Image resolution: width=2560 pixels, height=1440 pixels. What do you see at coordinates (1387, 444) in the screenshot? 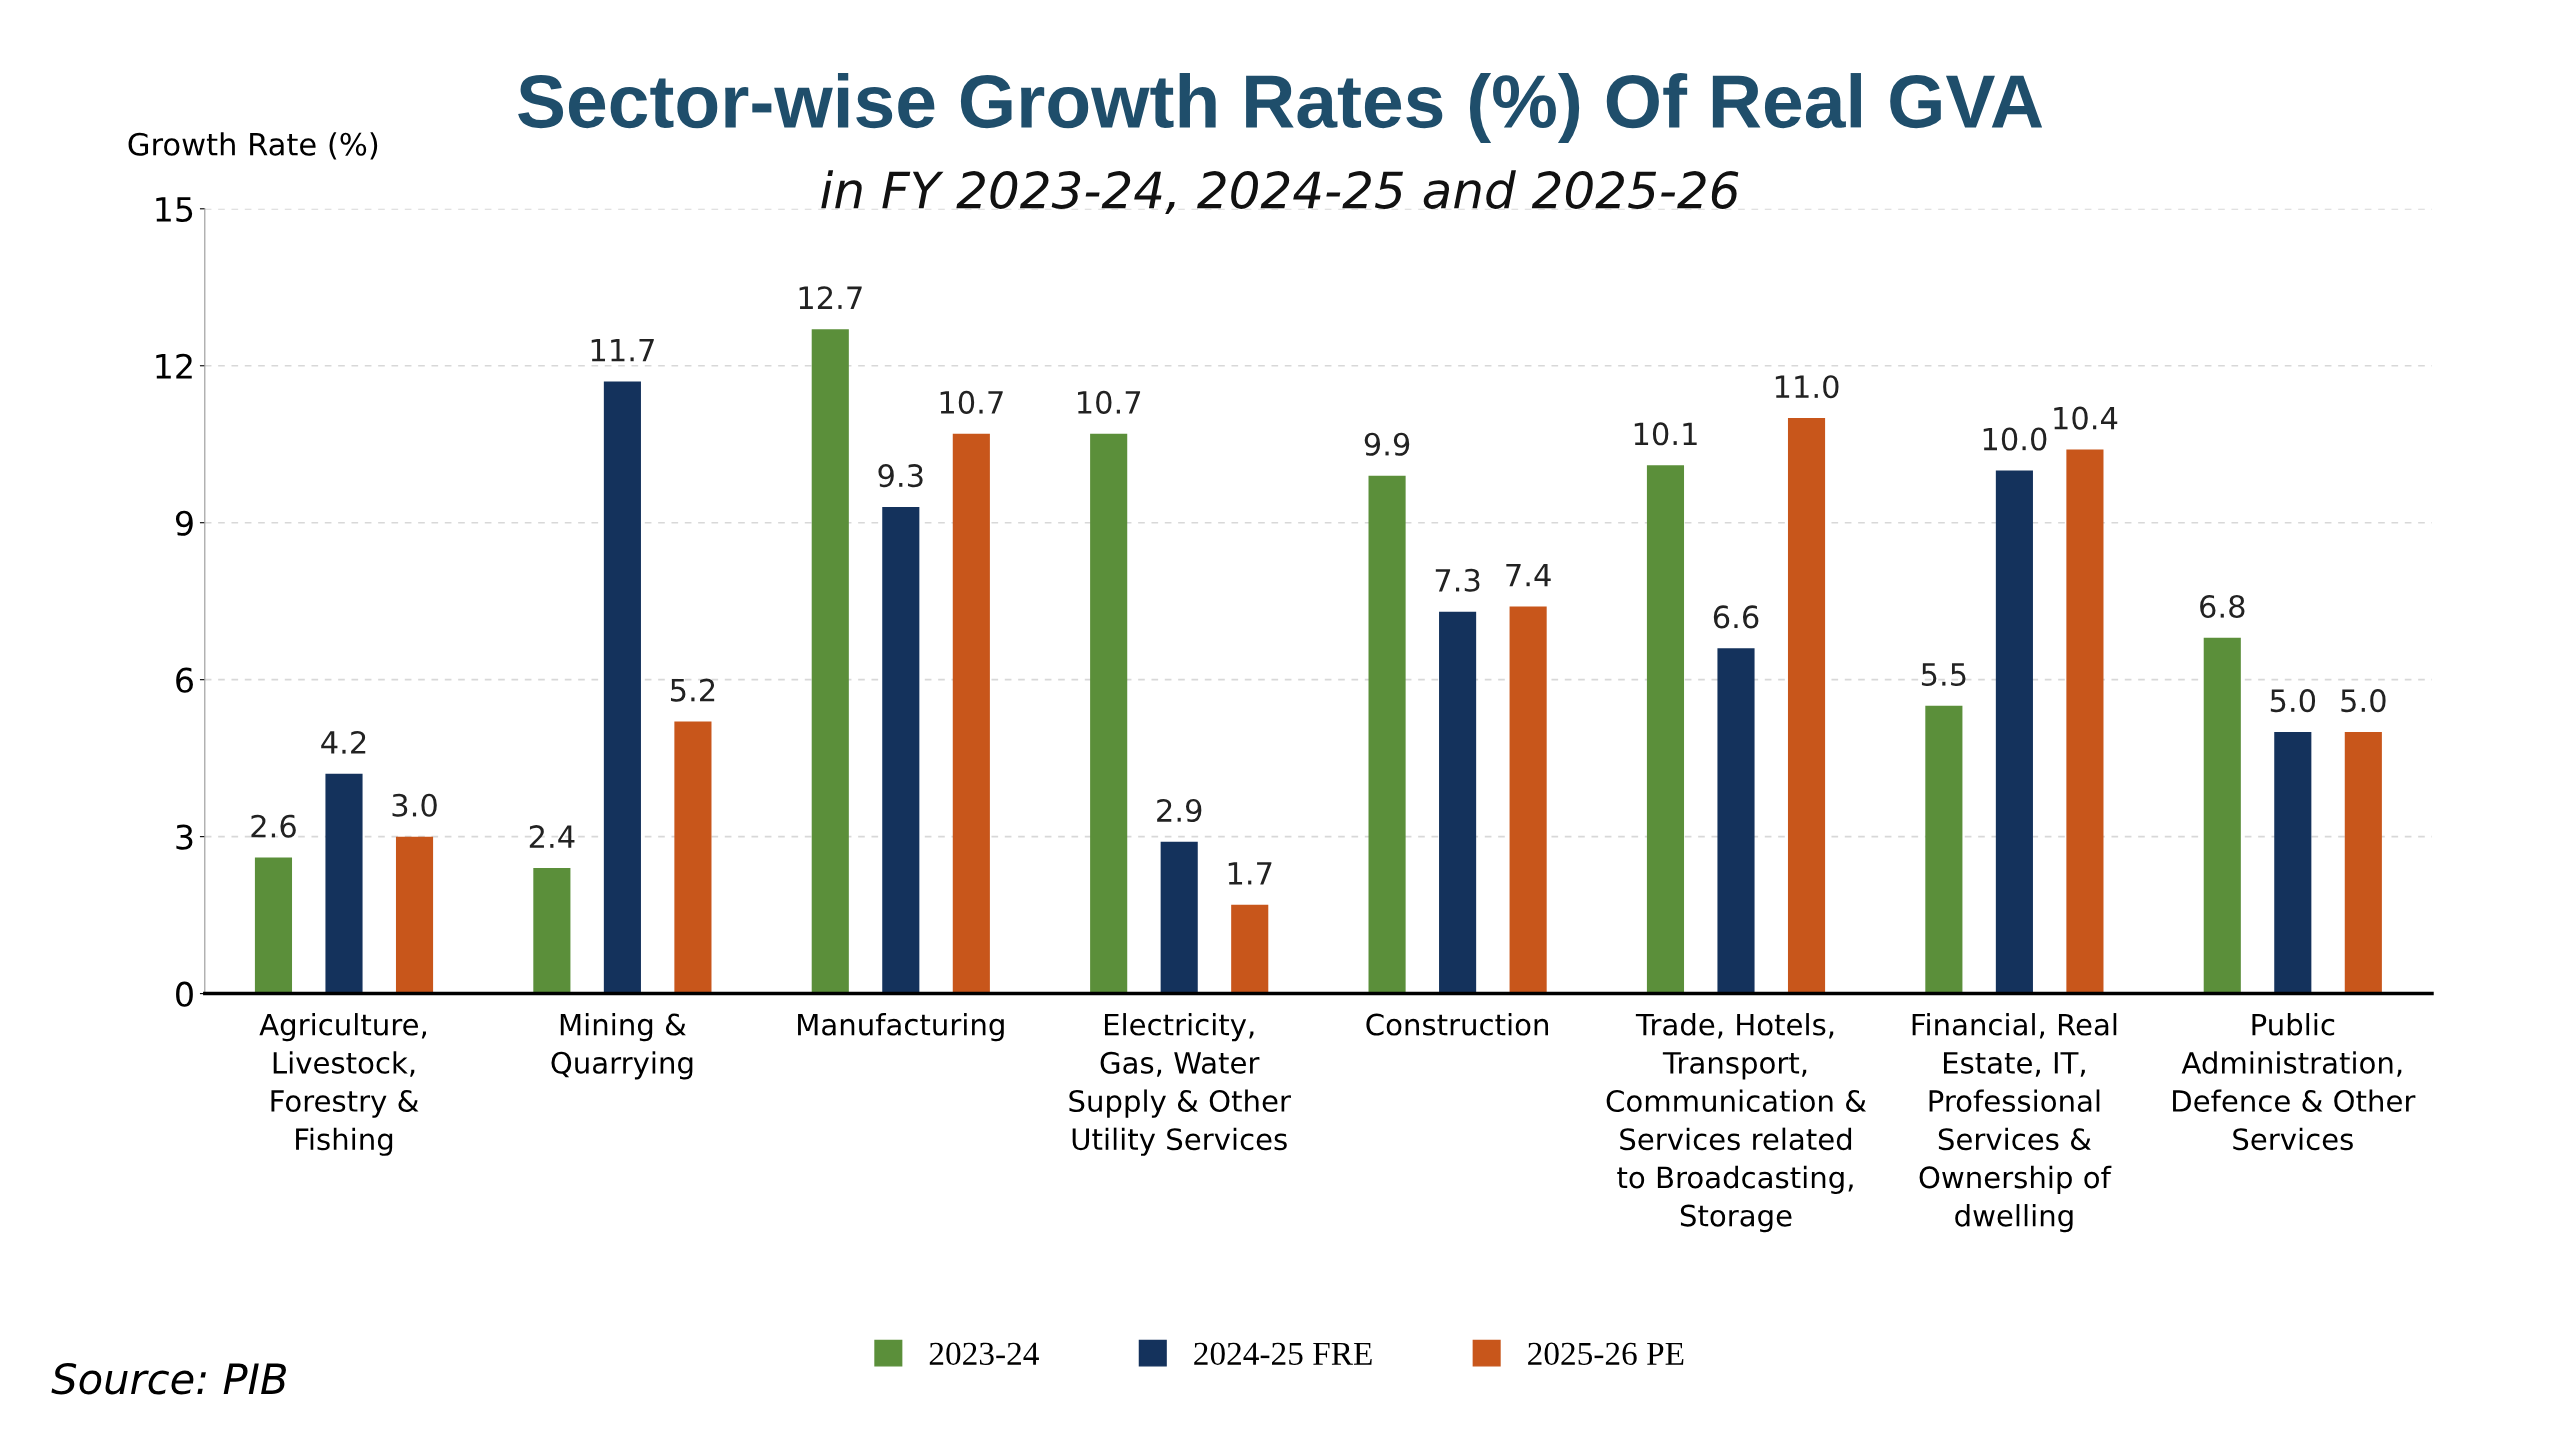
I see `data-label: 9.9` at bounding box center [1387, 444].